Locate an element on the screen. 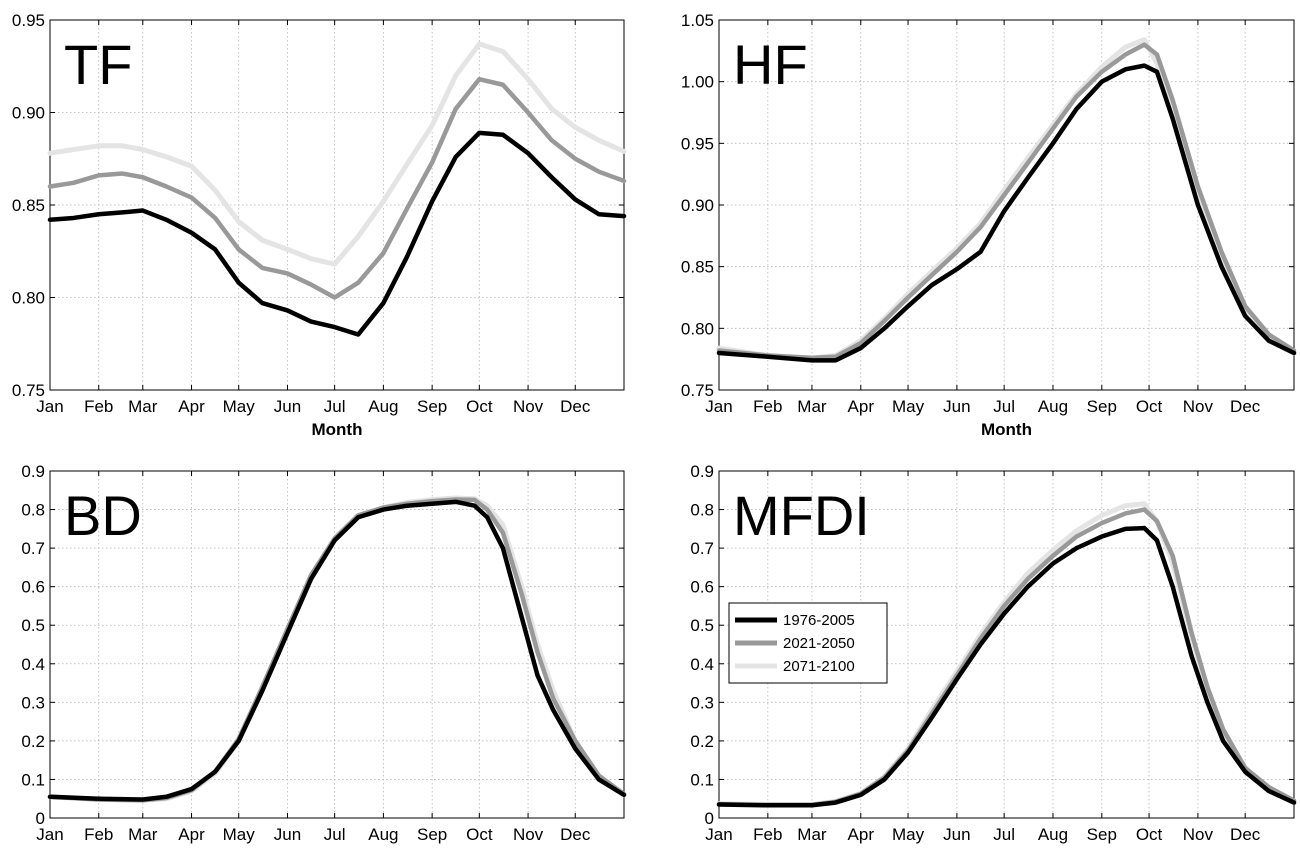  panel-title: BD is located at coordinates (103, 515).